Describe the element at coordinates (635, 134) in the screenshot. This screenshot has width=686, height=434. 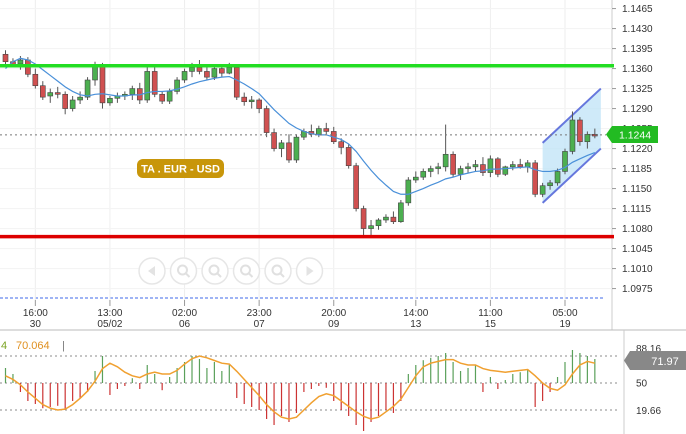
I see `current-price-badge` at that location.